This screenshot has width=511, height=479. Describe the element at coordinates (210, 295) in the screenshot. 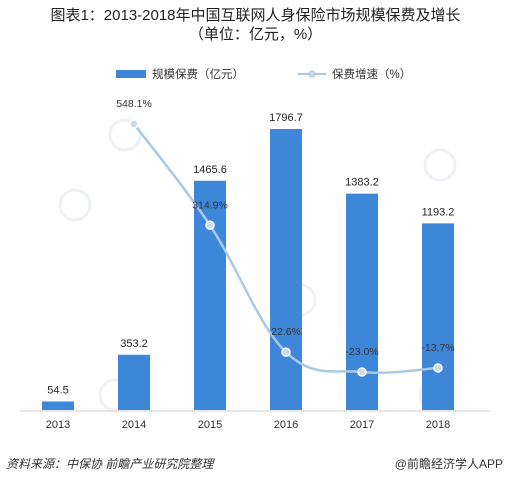

I see `bar-2015` at that location.